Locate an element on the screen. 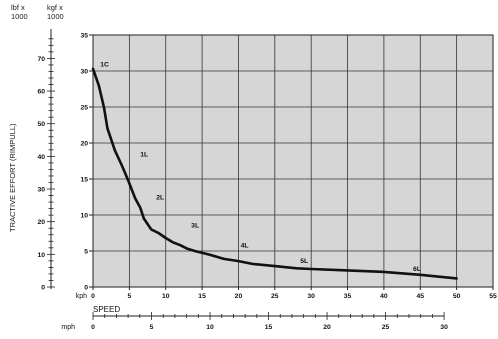 This screenshot has height=339, width=498. lbf-tick-label: 50 is located at coordinates (41, 124).